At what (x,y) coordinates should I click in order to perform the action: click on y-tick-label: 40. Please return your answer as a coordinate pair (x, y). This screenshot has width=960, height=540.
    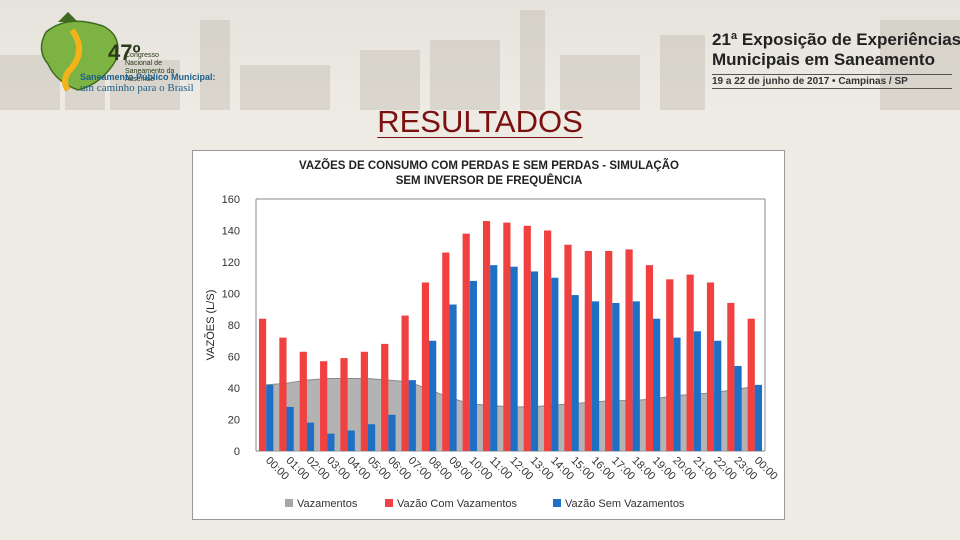
    Looking at the image, I should click on (234, 389).